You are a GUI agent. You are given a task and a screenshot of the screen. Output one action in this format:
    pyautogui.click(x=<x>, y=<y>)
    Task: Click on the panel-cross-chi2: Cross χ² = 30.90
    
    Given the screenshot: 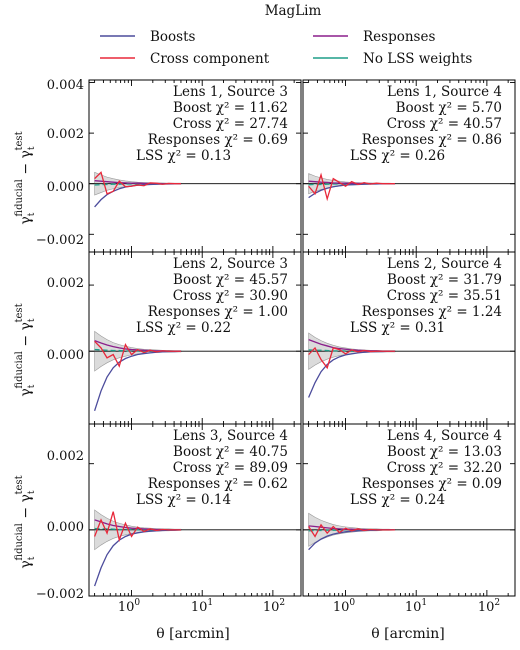 What is the action you would take?
    pyautogui.click(x=230, y=296)
    